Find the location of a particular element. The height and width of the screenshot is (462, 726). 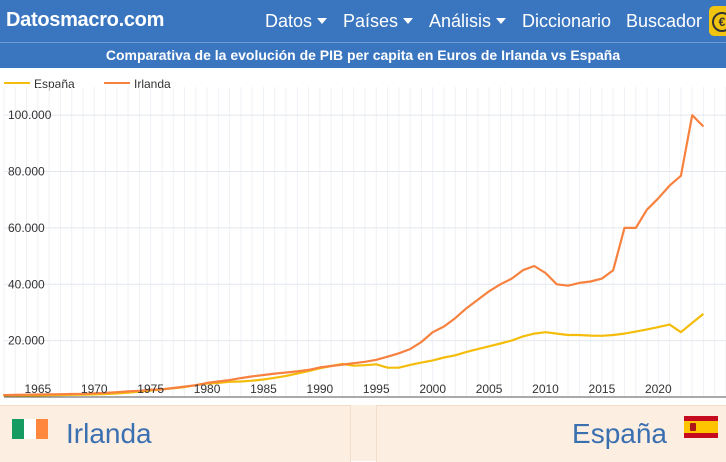

menu-paises-label: Países is located at coordinates (371, 21).